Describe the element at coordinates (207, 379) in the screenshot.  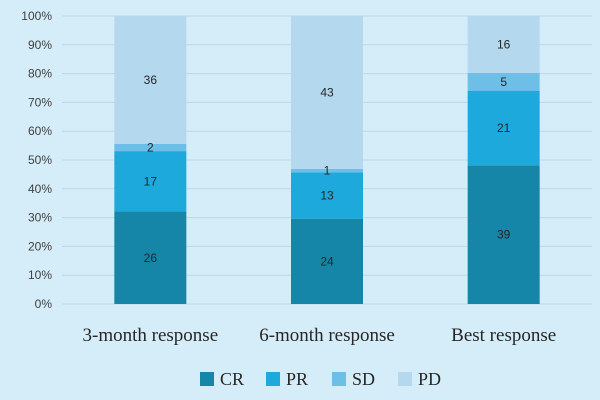
I see `legend-swatch-cr` at that location.